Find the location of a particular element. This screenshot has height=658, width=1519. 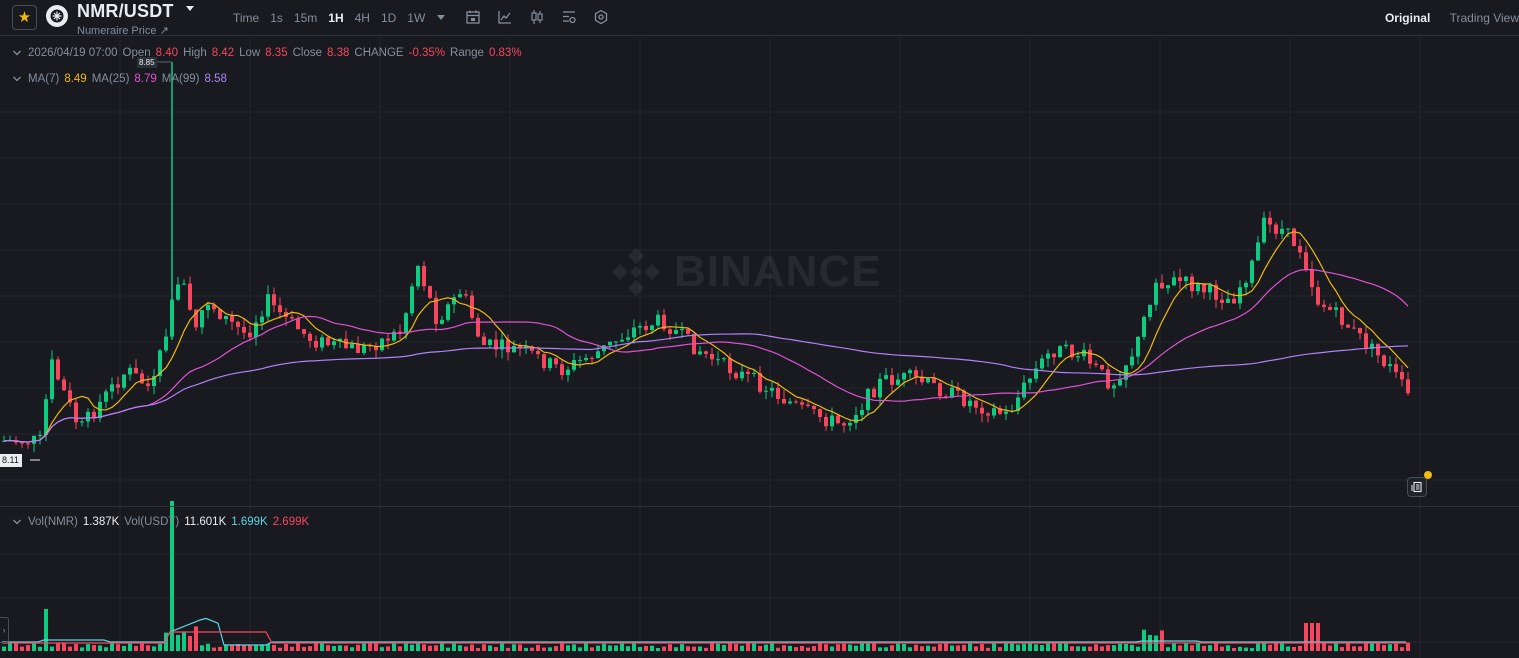

ma7-value: 8.49 is located at coordinates (75, 79).